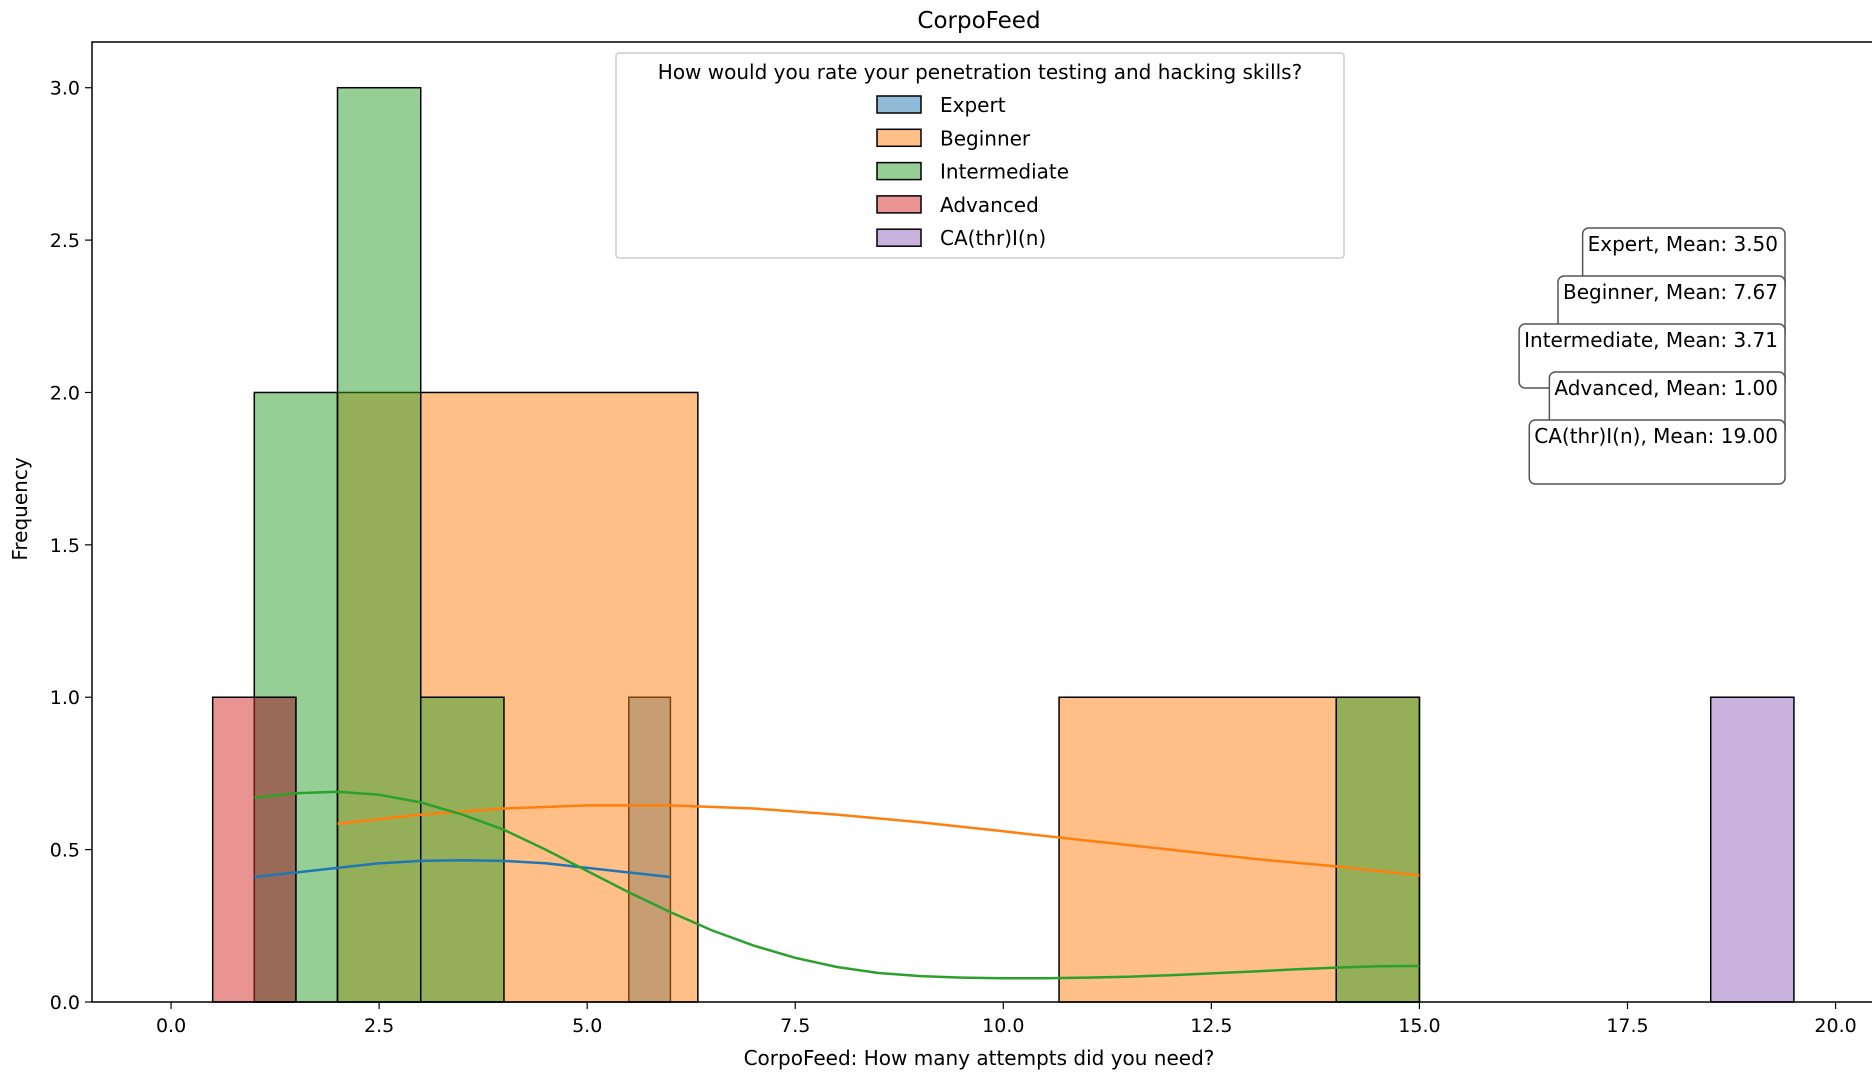 The width and height of the screenshot is (1872, 1076). I want to click on legend-label: Beginner, so click(985, 138).